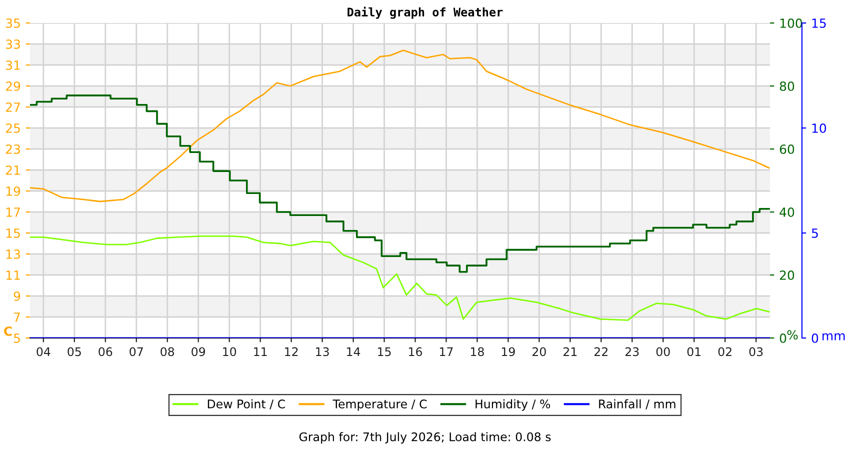 This screenshot has height=450, width=850. Describe the element at coordinates (13, 44) in the screenshot. I see `y-tick-label: 33` at that location.